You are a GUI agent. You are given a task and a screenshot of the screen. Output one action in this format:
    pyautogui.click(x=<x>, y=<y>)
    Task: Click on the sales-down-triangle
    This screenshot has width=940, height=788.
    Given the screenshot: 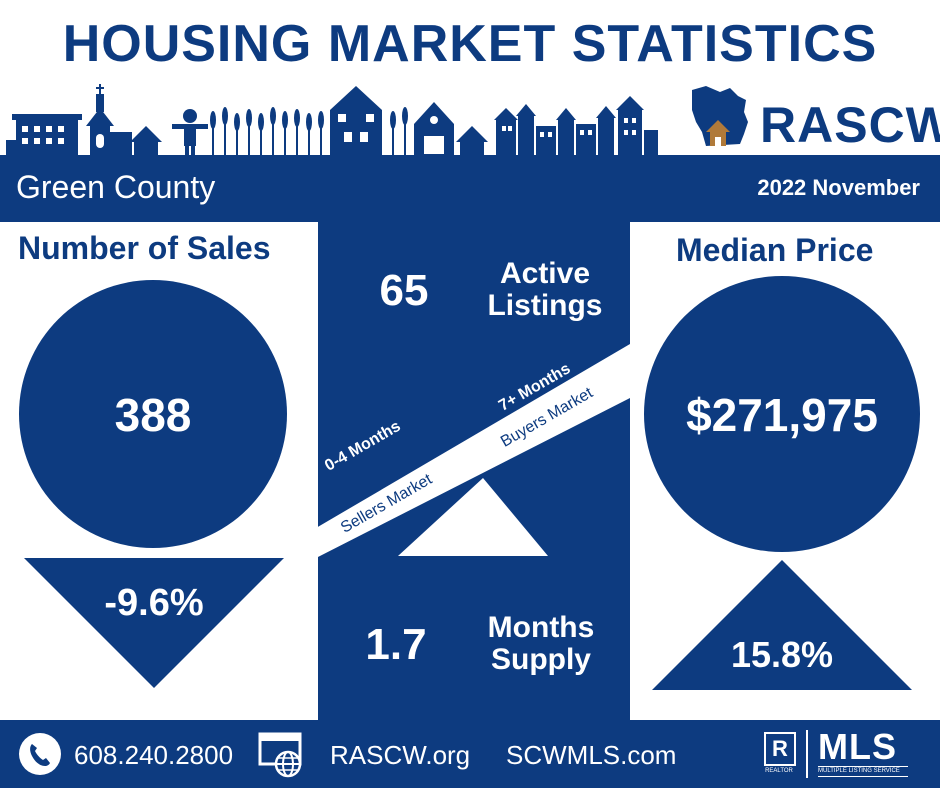 What is the action you would take?
    pyautogui.click(x=154, y=623)
    